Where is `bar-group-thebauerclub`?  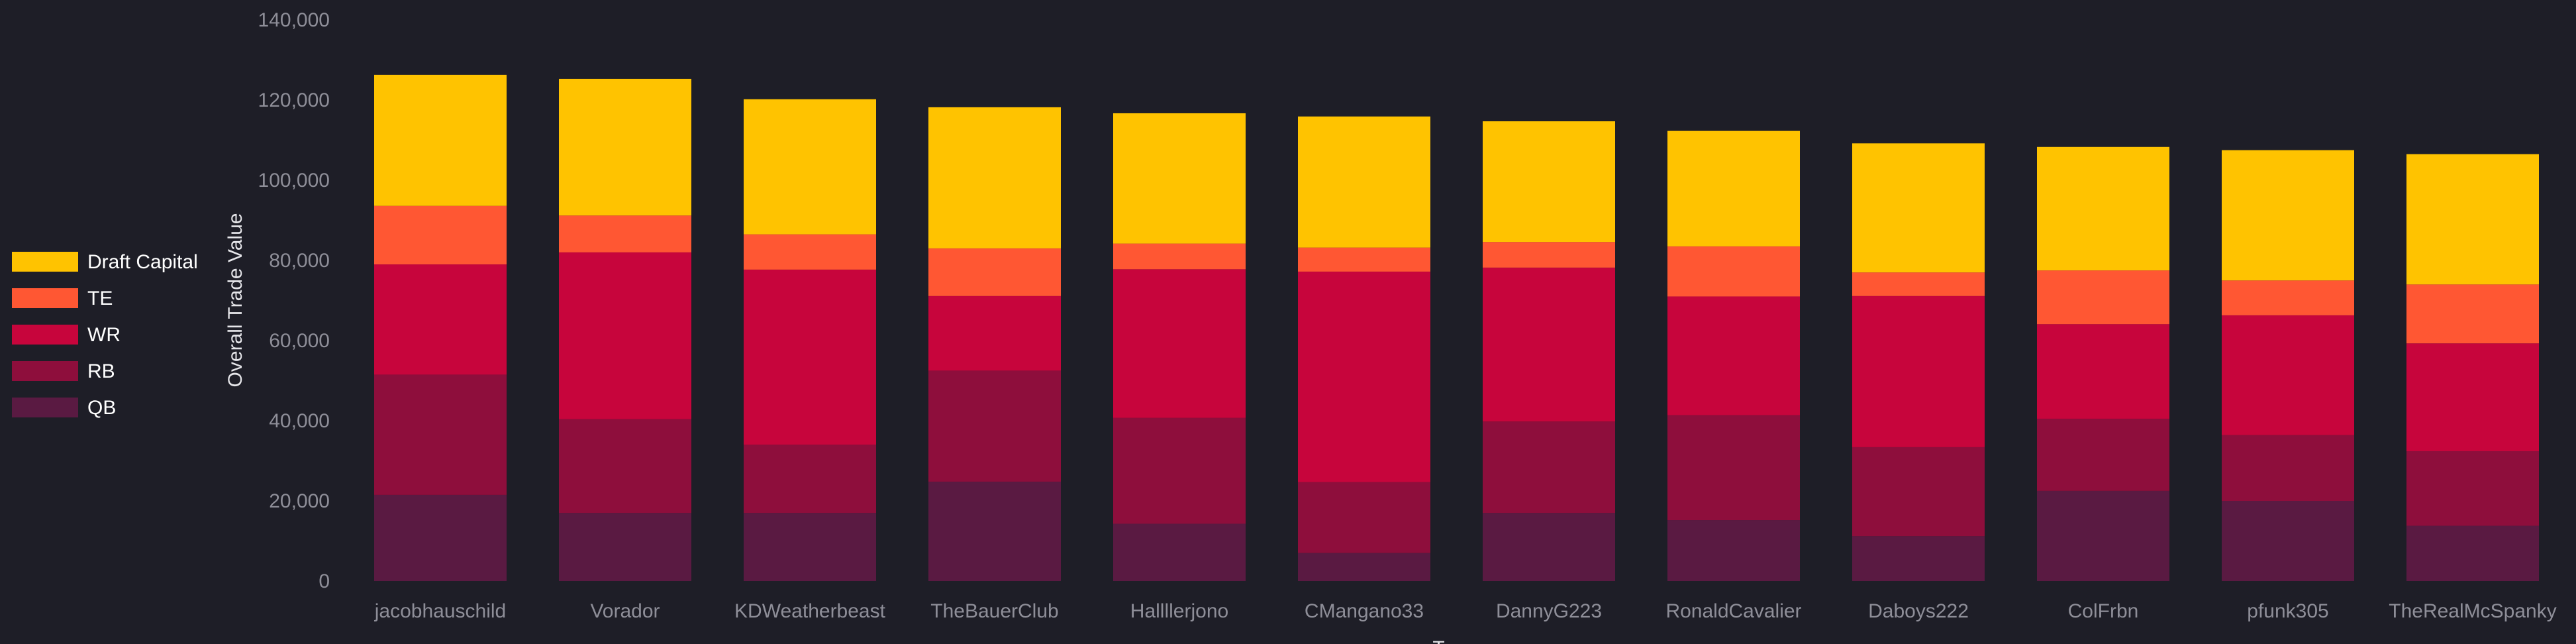 bar-group-thebauerclub is located at coordinates (994, 344).